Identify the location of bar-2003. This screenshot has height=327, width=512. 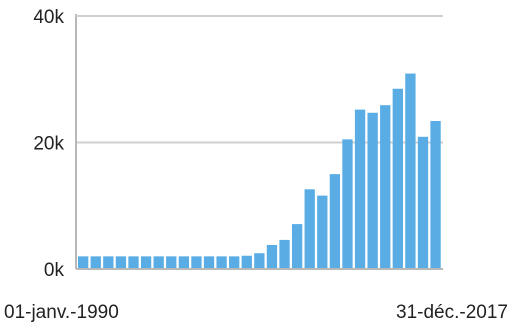
(246, 262).